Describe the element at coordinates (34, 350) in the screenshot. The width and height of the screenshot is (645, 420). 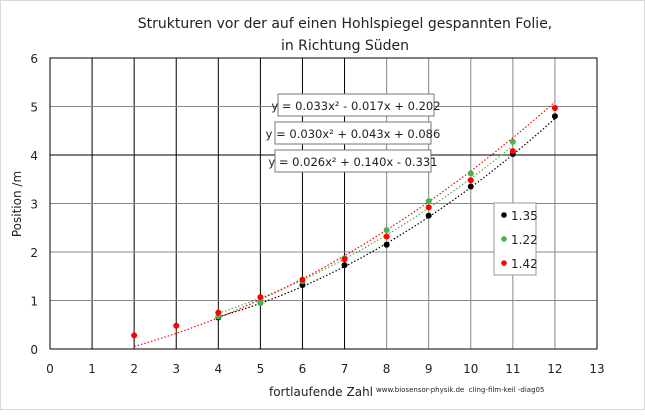
I see `y-tick-label: 0` at that location.